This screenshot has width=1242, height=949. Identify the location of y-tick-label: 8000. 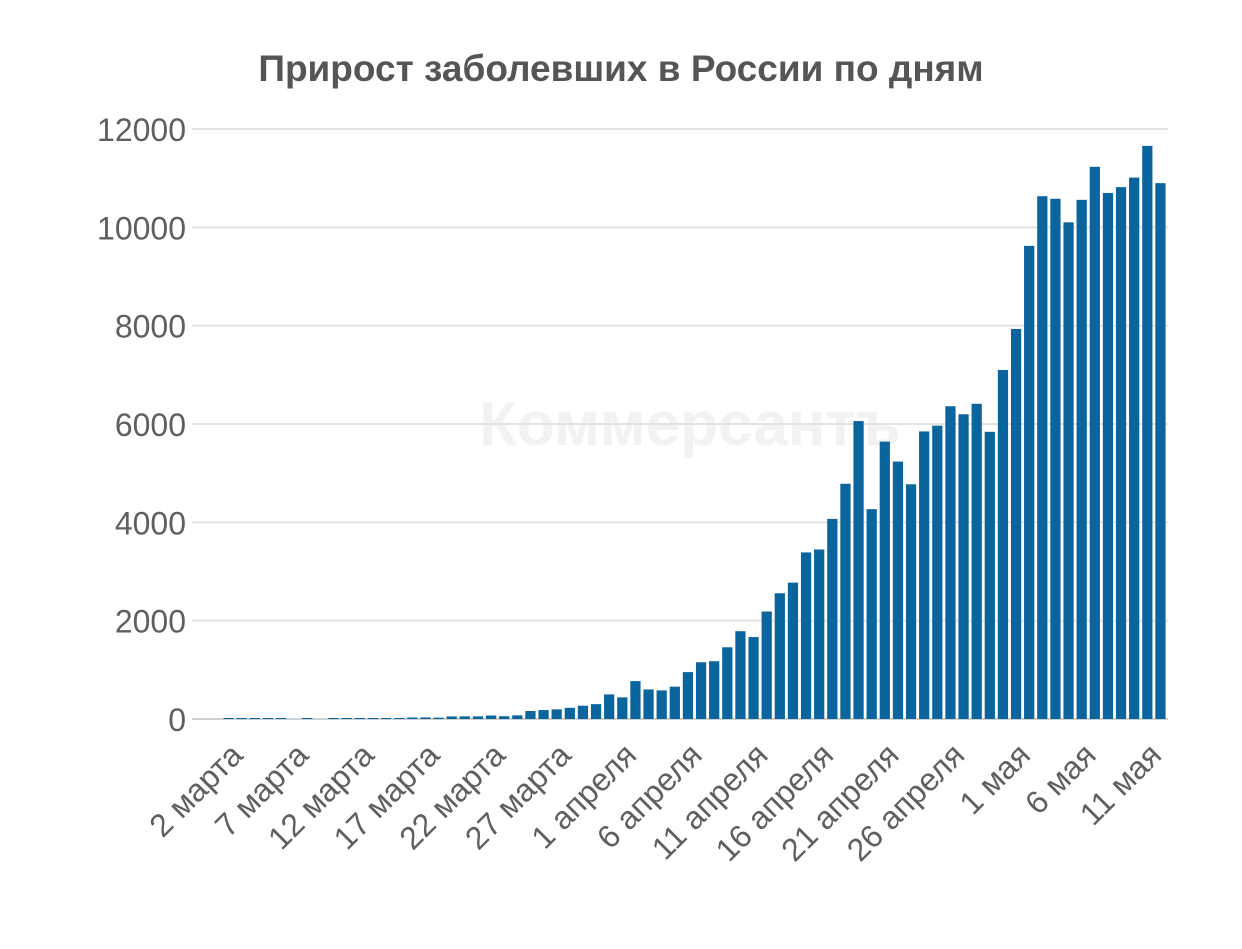
(150, 327).